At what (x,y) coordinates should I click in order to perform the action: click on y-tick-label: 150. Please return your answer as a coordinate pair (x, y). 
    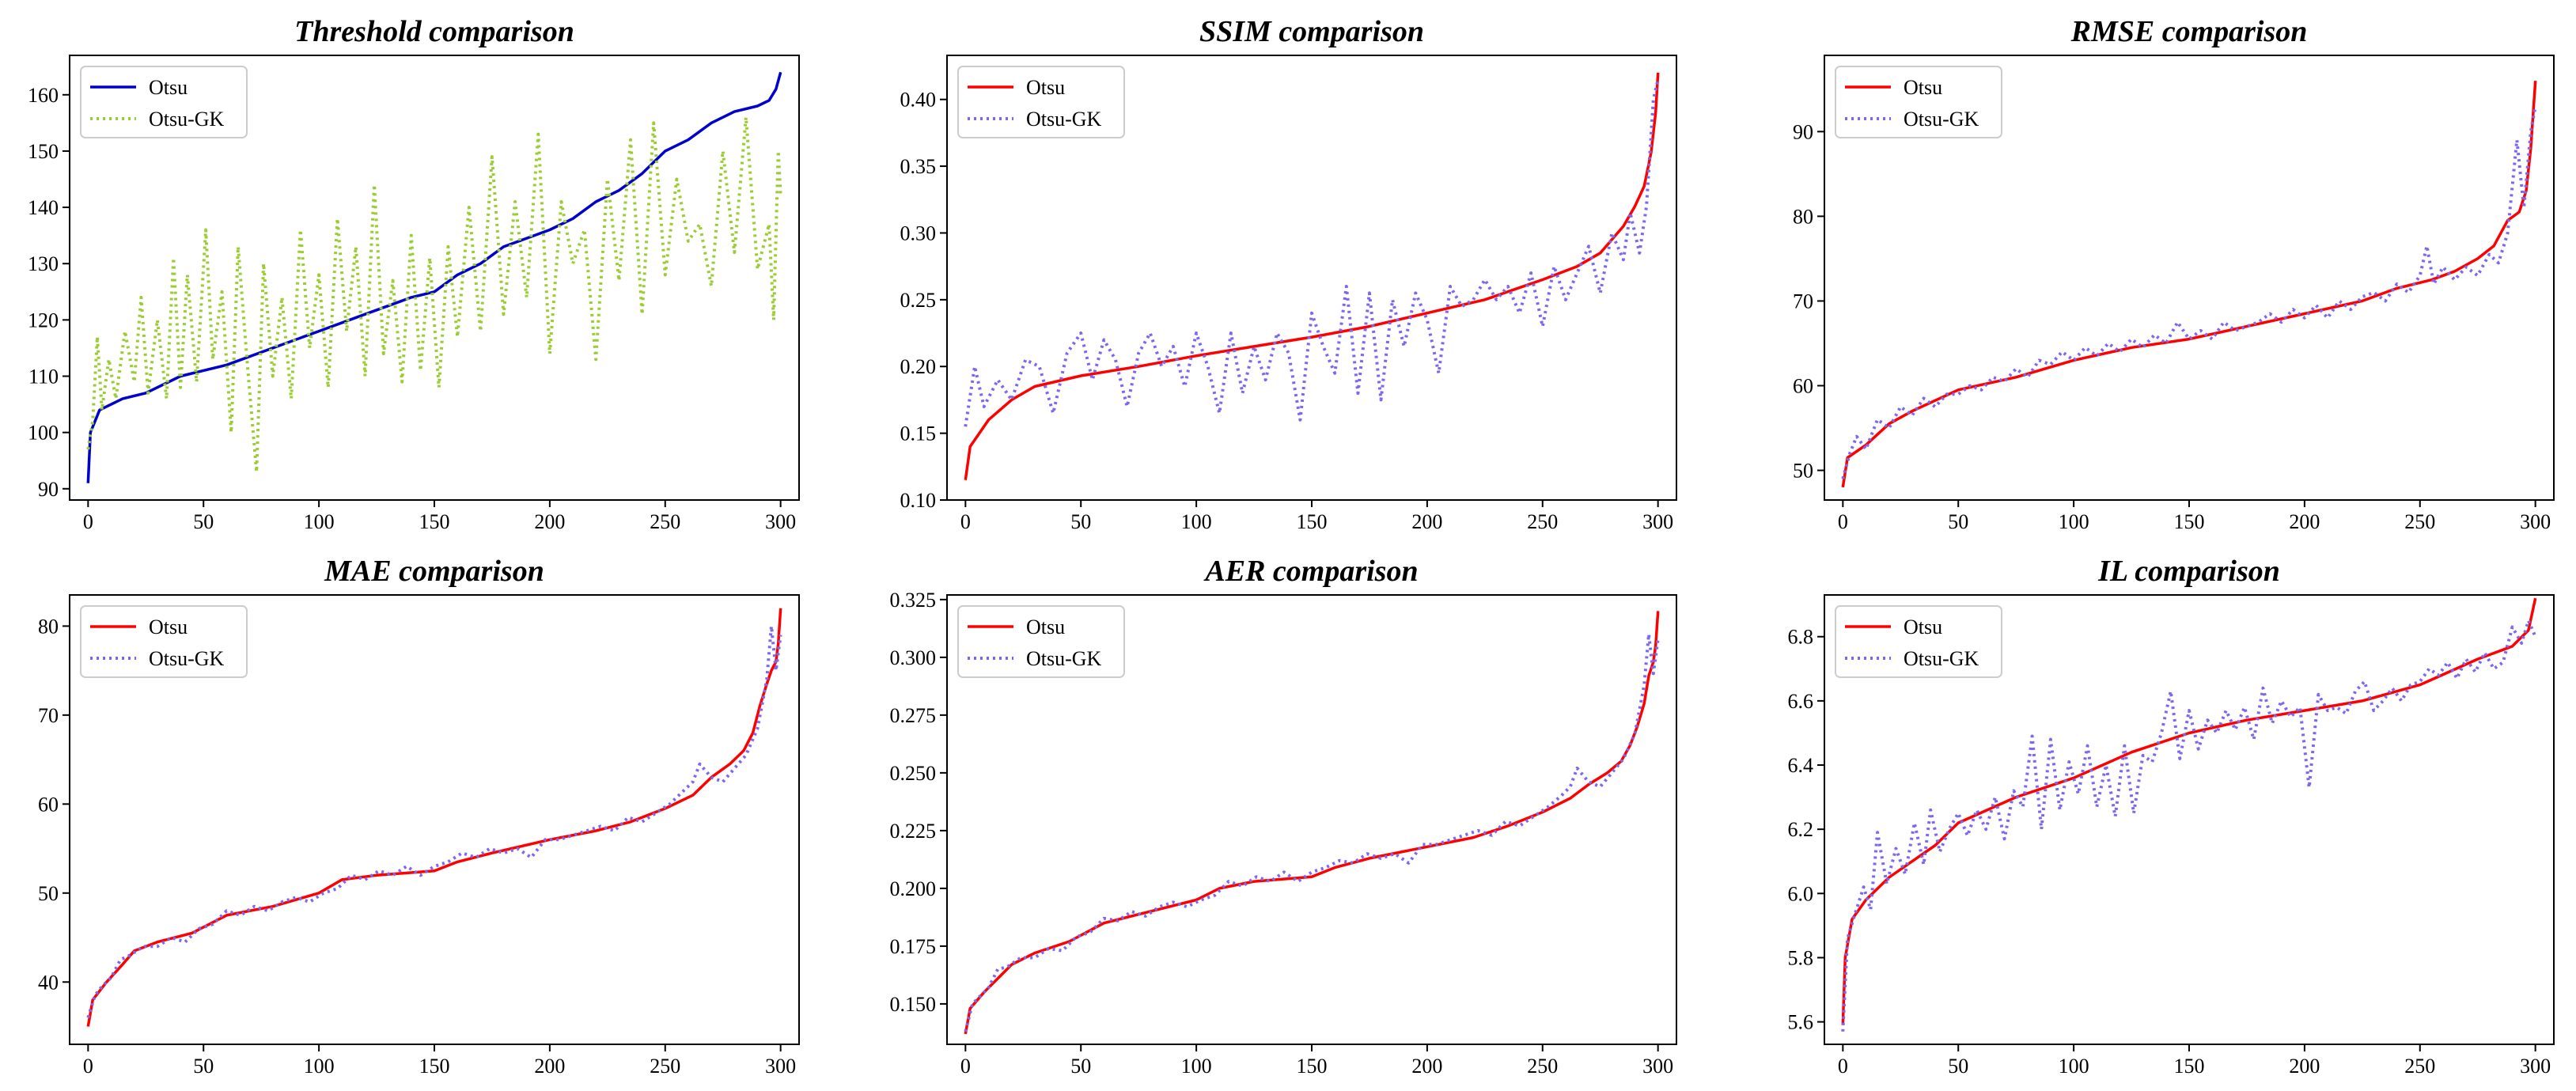
    Looking at the image, I should click on (43, 151).